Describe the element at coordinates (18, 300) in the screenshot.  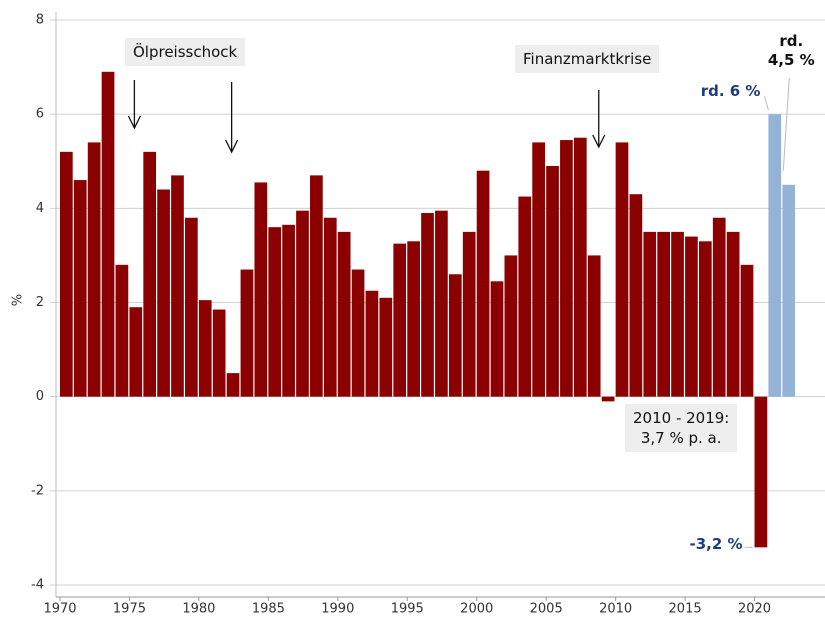
I see `y-axis-label: %` at that location.